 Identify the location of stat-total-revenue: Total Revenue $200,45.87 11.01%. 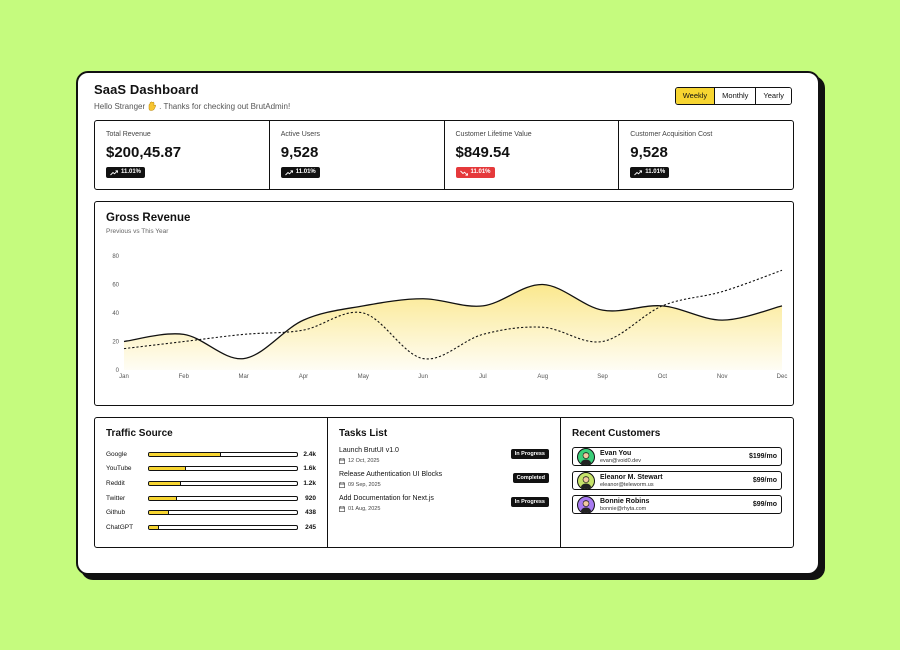
(182, 155).